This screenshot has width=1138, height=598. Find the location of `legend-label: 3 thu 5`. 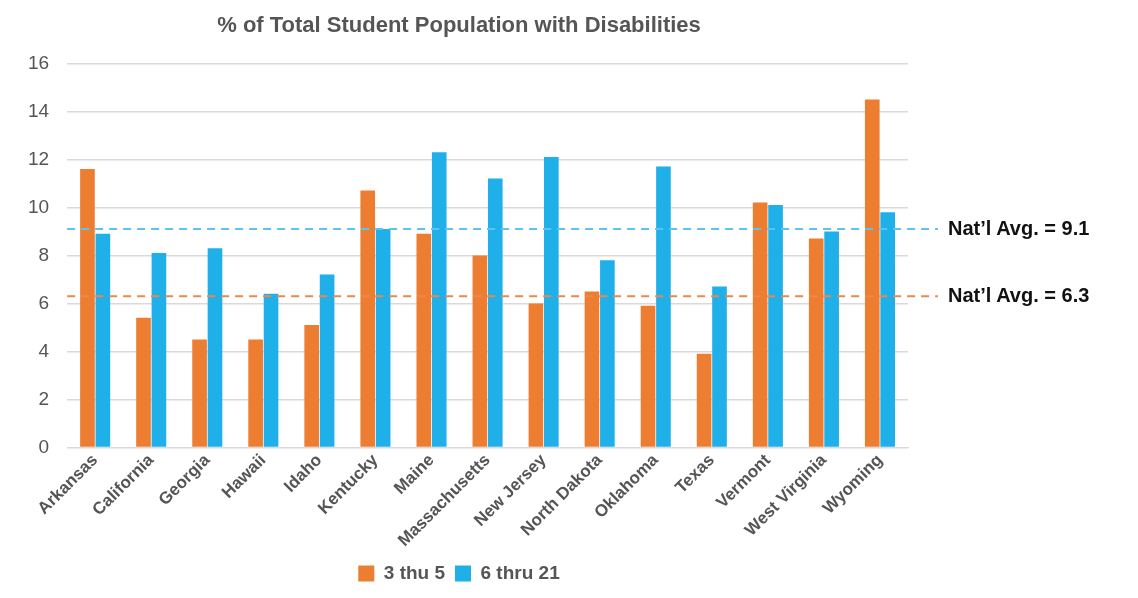

legend-label: 3 thu 5 is located at coordinates (414, 572).